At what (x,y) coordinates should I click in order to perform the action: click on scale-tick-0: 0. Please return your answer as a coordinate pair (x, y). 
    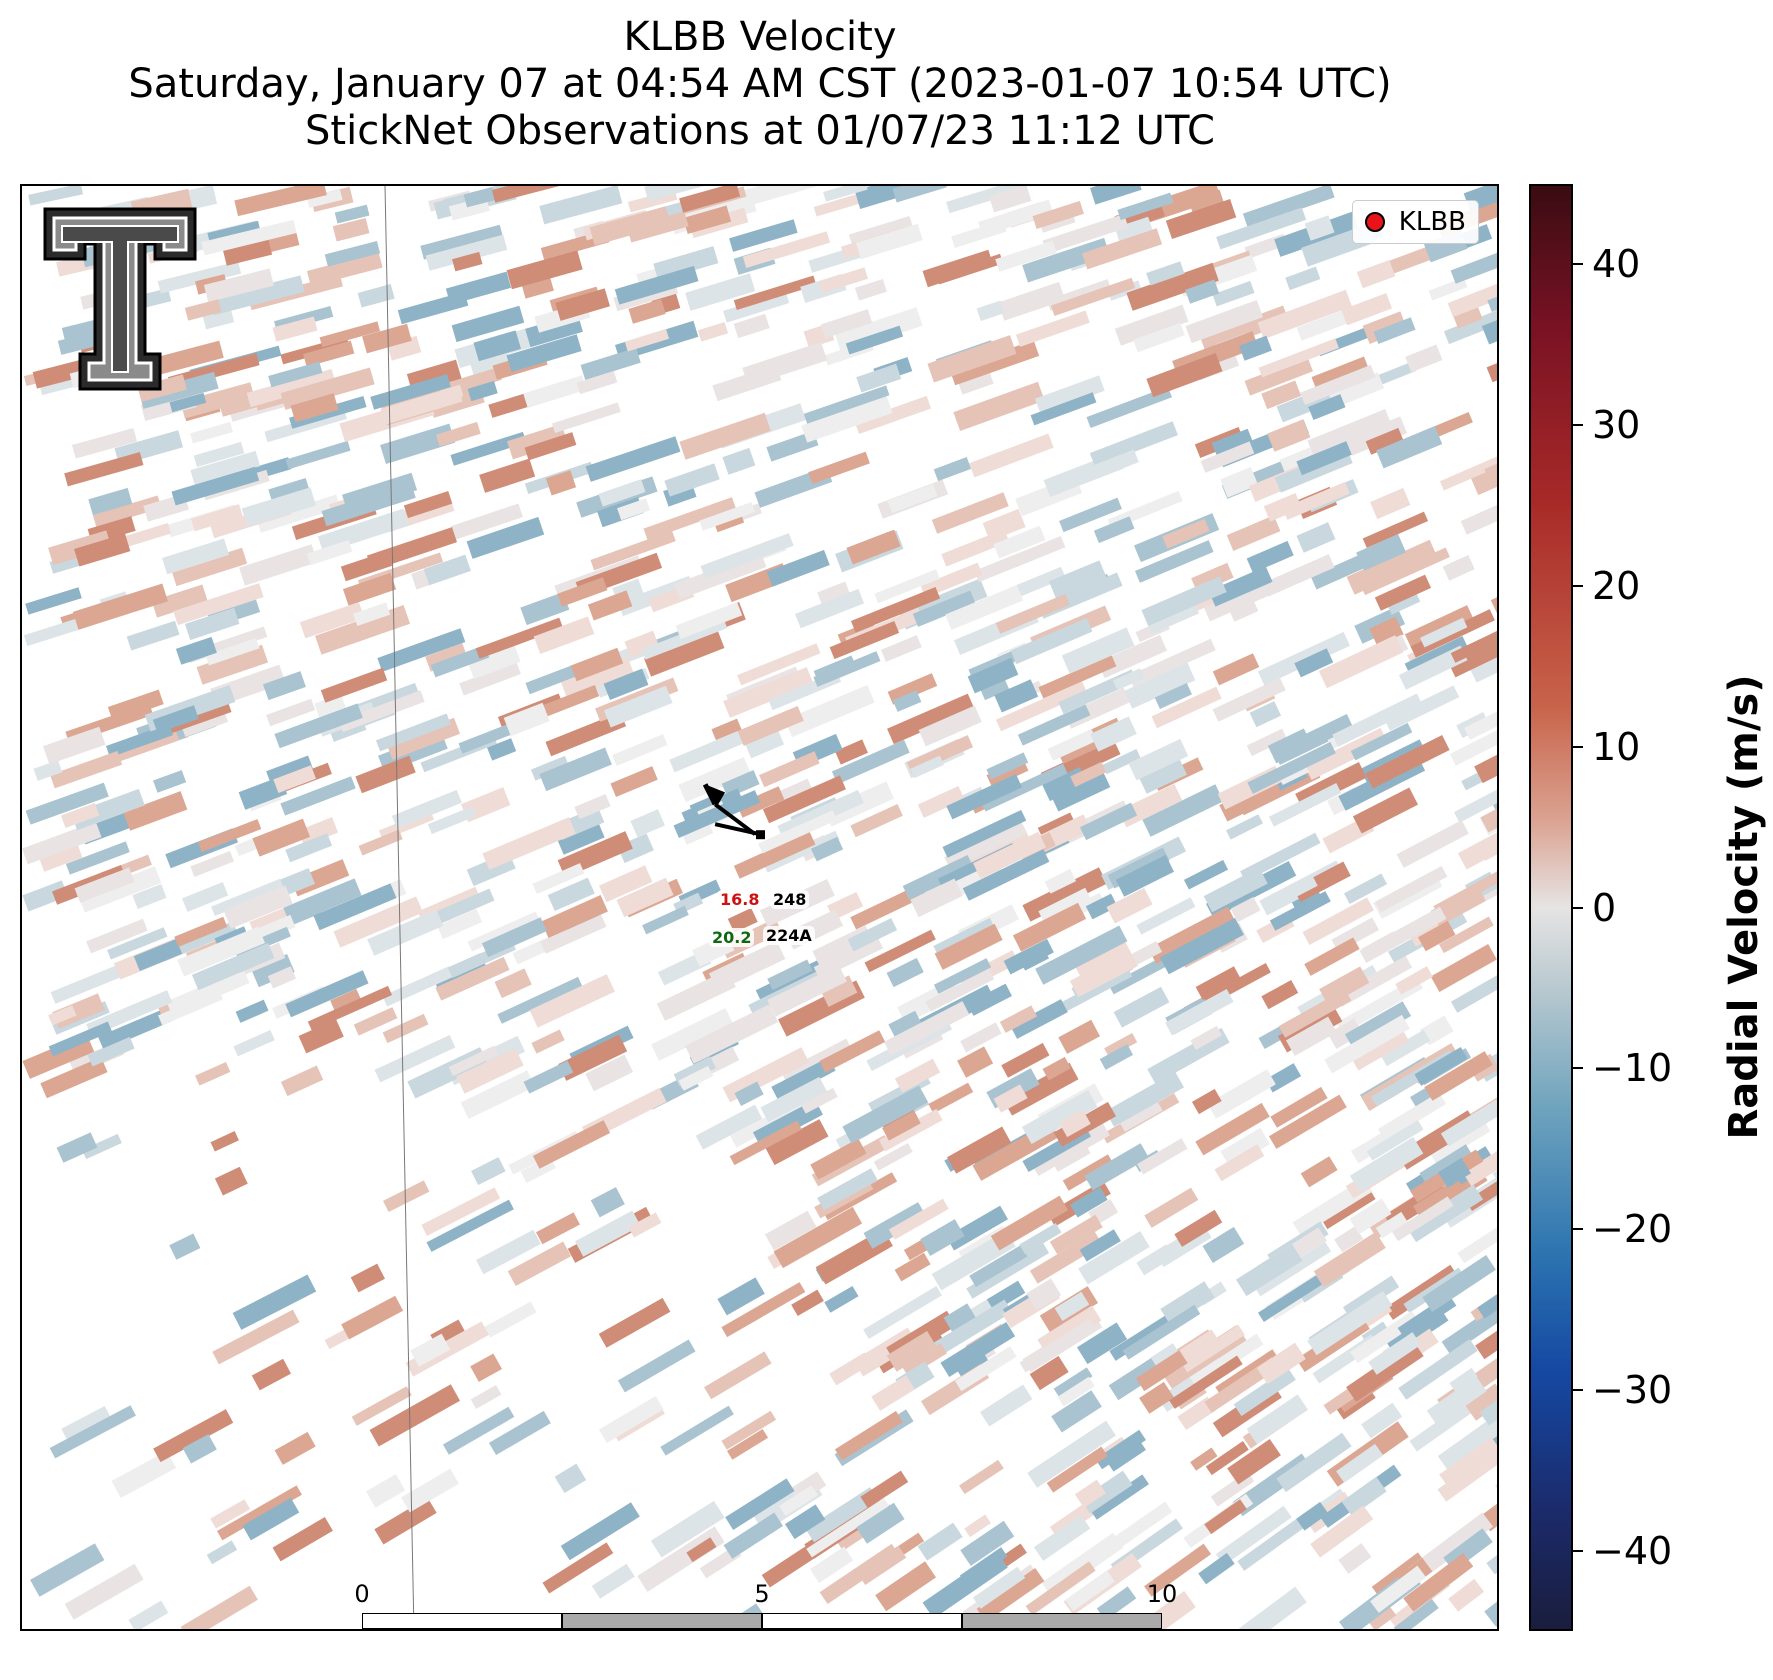
    Looking at the image, I should click on (362, 1594).